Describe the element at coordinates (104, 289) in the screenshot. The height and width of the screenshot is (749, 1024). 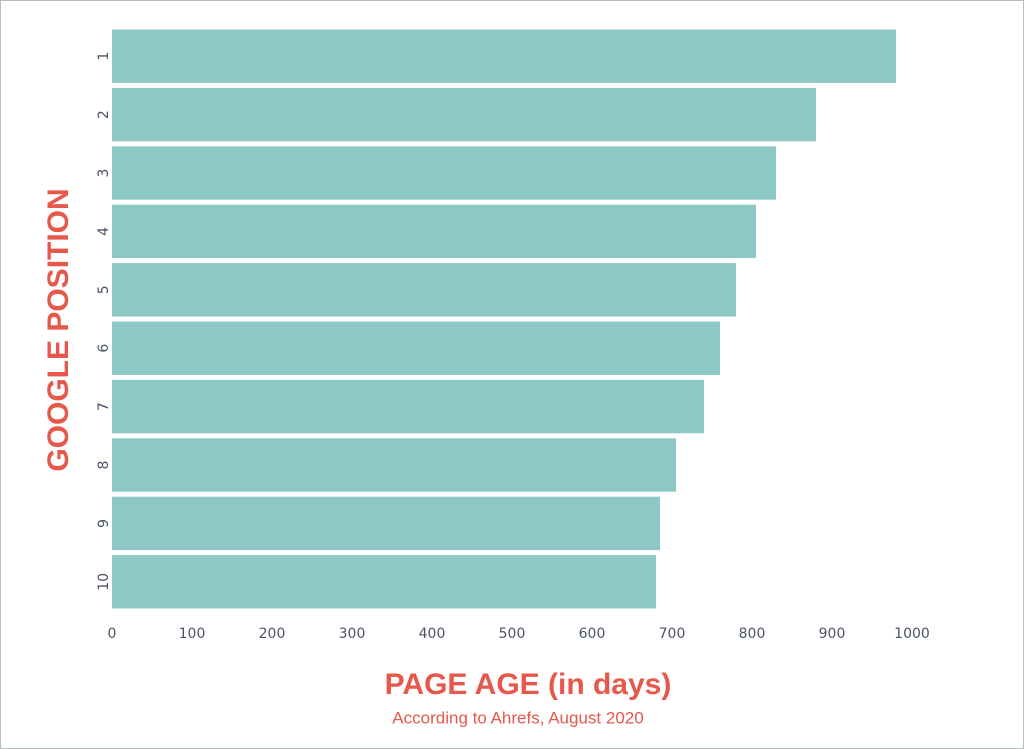
I see `y-tick-label: 5` at that location.